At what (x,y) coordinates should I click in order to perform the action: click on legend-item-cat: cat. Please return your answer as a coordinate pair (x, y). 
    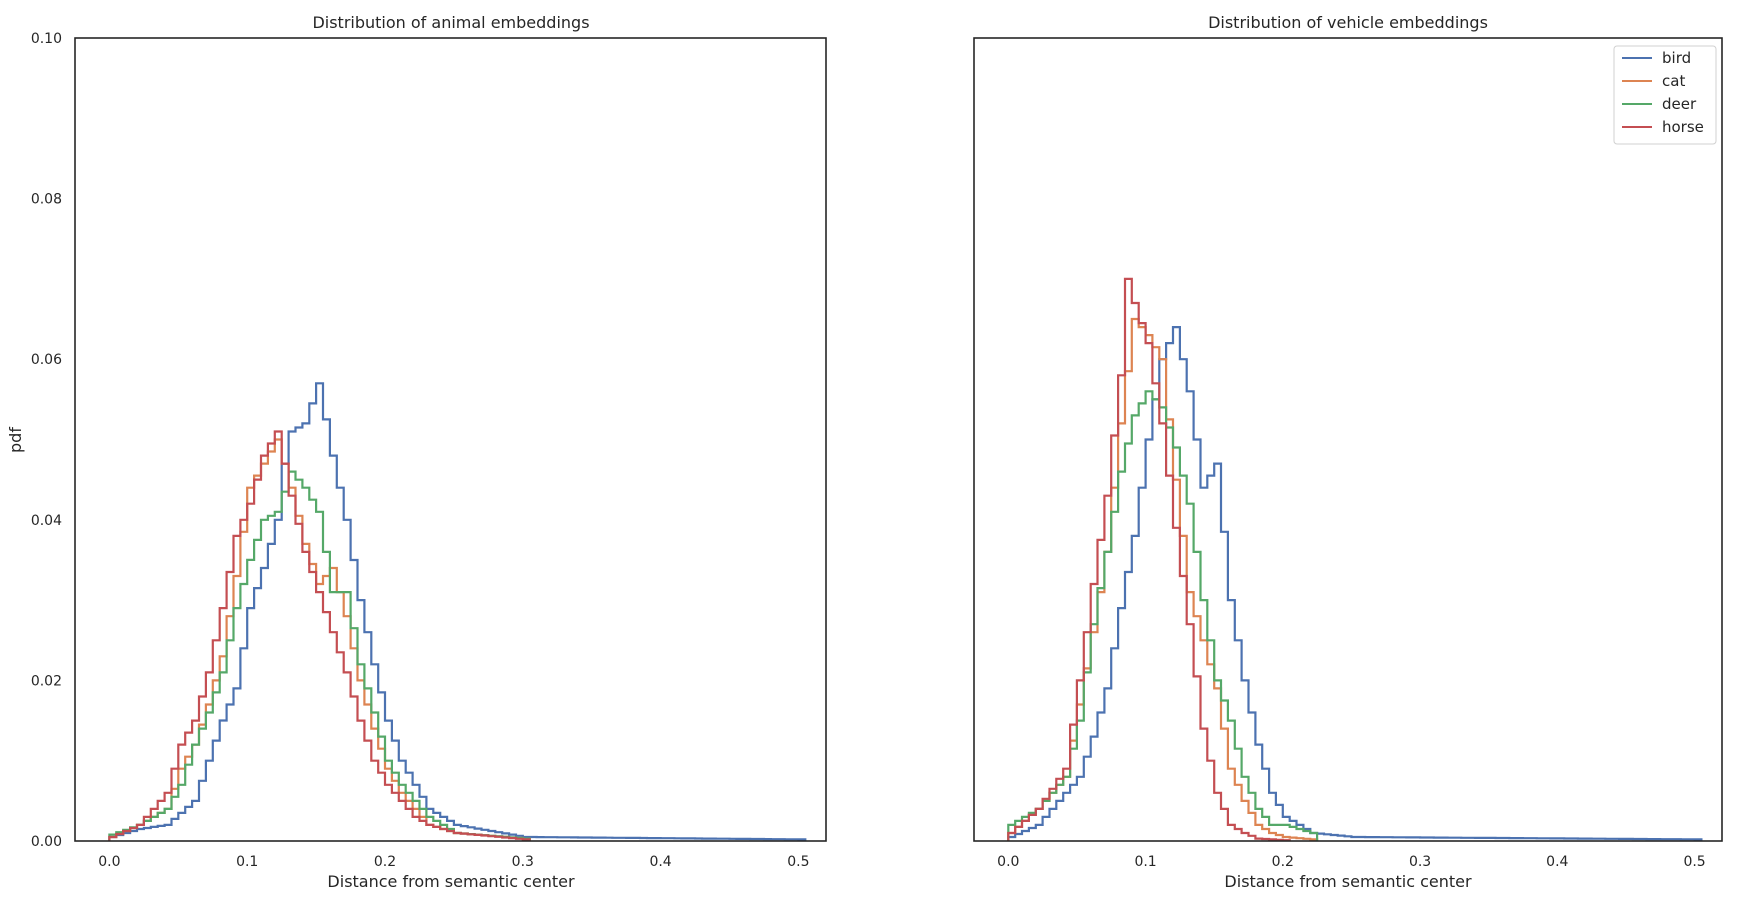
    Looking at the image, I should click on (1653, 81).